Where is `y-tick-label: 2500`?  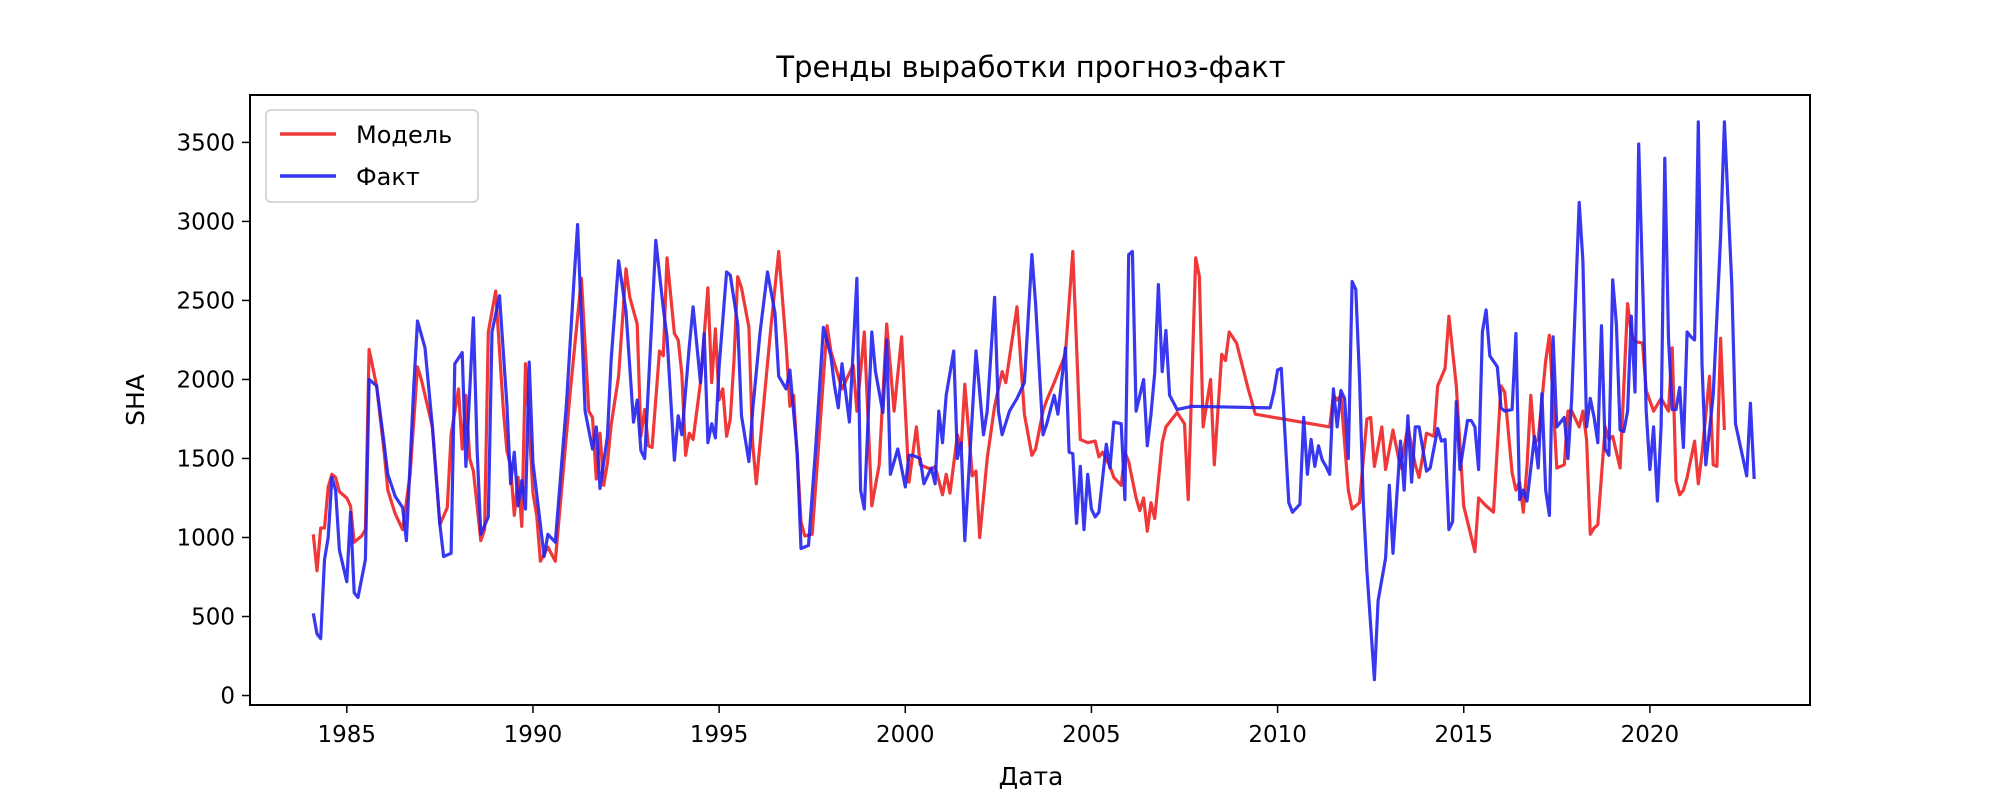
y-tick-label: 2500 is located at coordinates (205, 301).